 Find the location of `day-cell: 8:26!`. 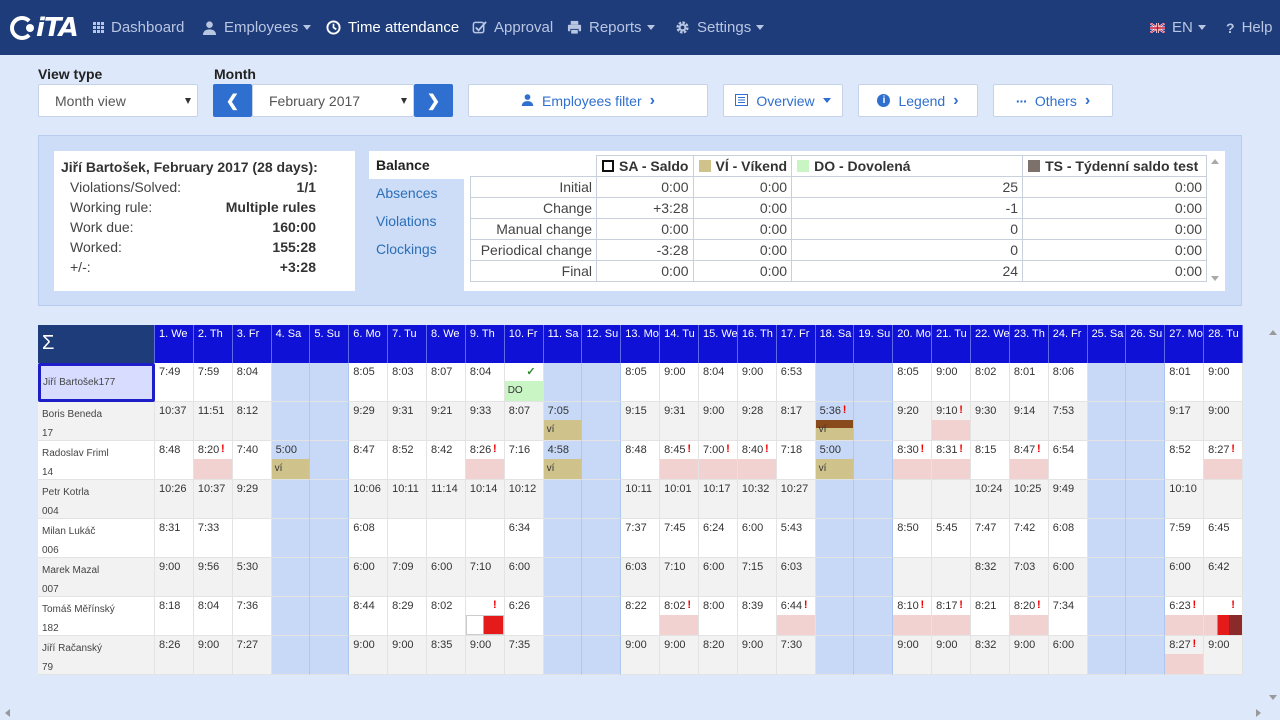

day-cell: 8:26! is located at coordinates (485, 460).